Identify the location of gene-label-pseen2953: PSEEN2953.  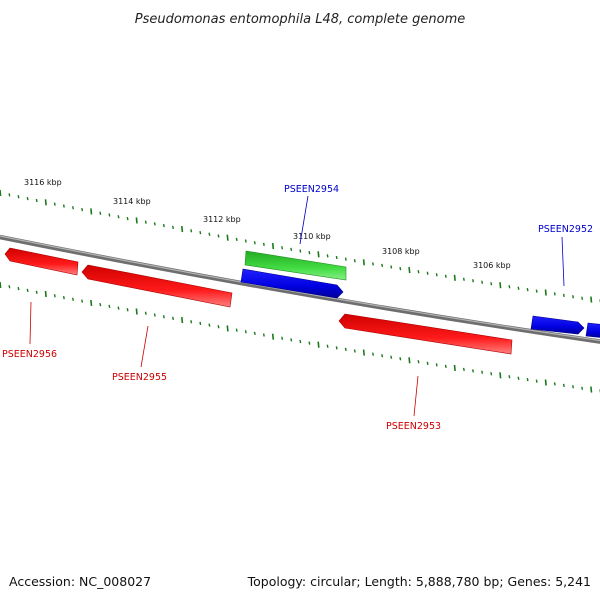
(413, 426).